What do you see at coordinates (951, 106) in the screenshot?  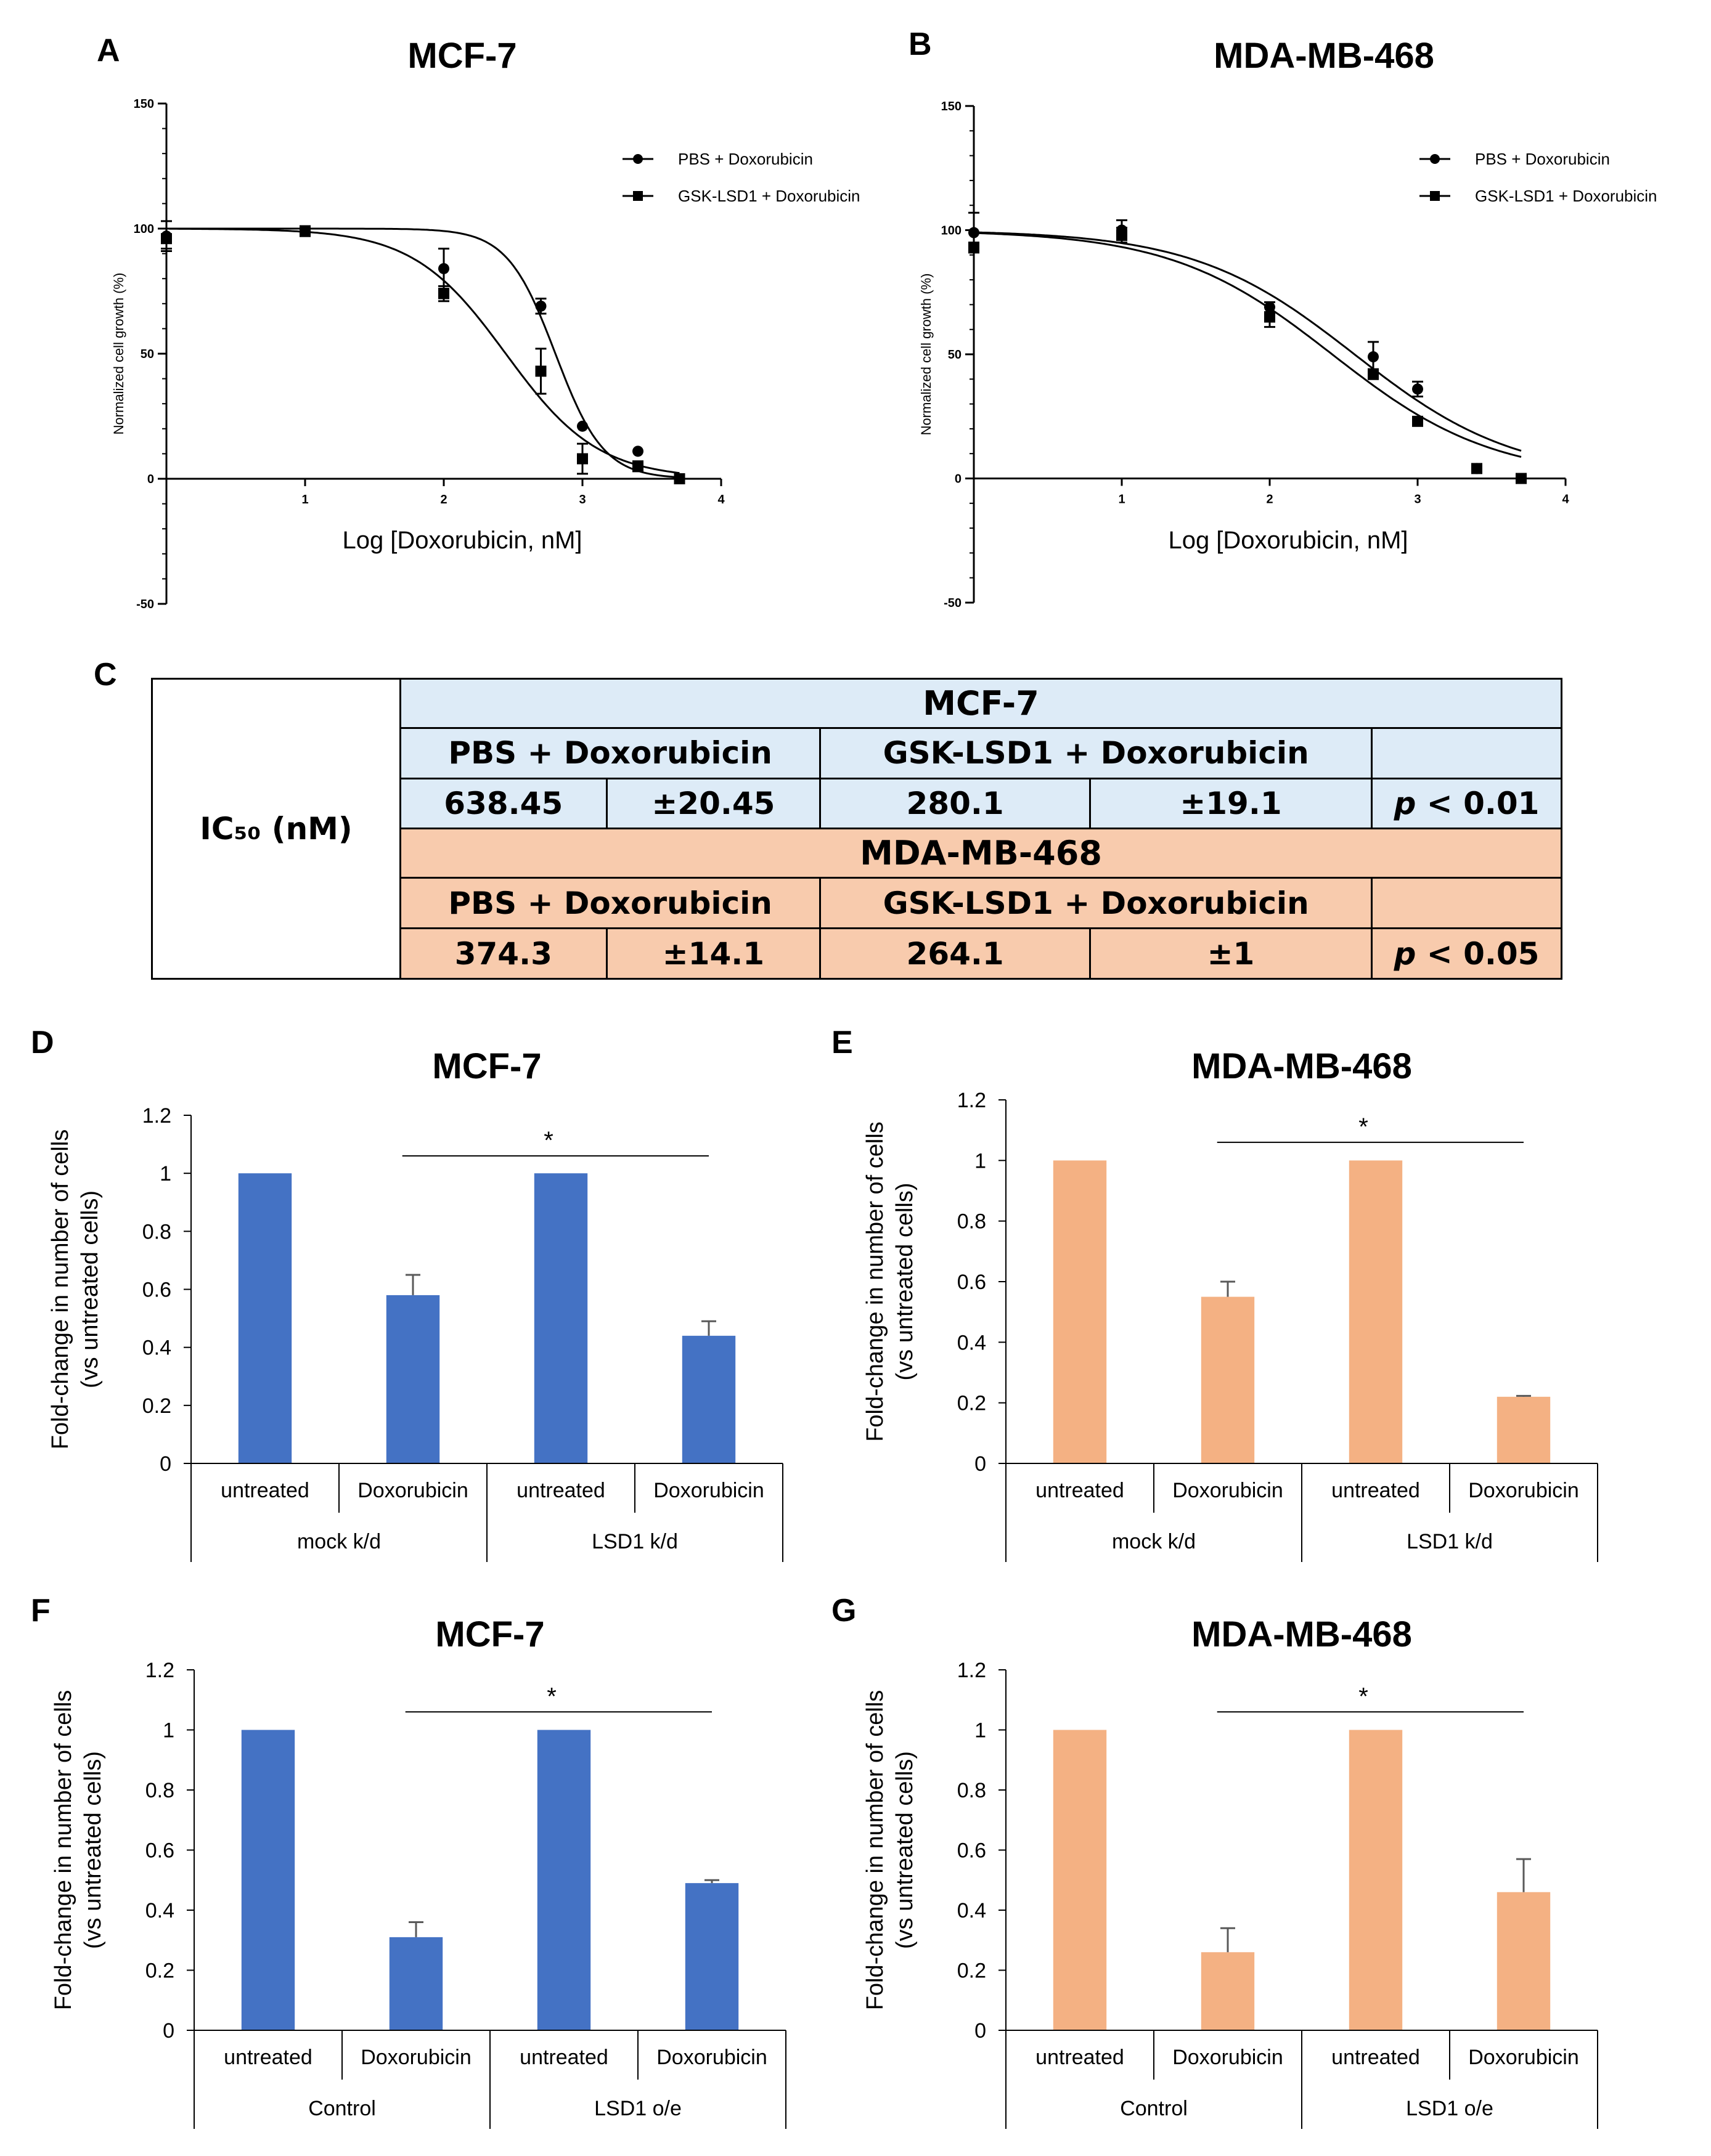 I see `y-tick-label: 150` at bounding box center [951, 106].